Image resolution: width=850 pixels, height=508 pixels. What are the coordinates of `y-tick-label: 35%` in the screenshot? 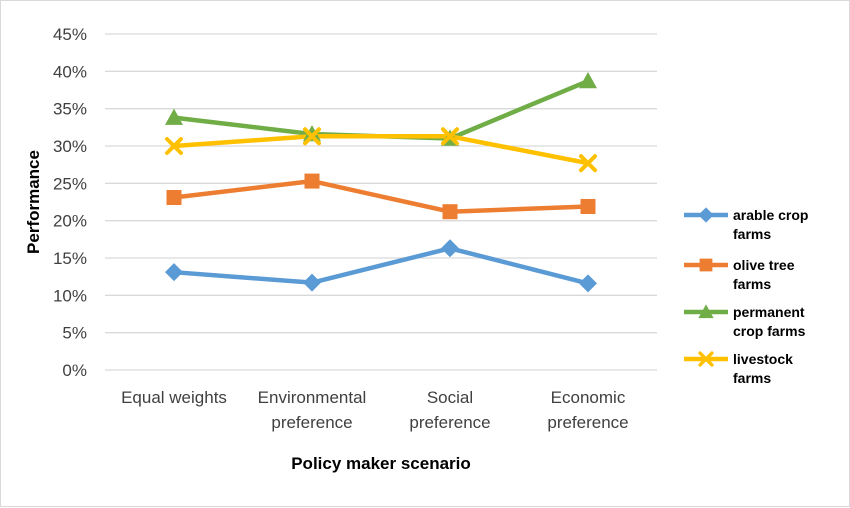 It's located at (70, 109).